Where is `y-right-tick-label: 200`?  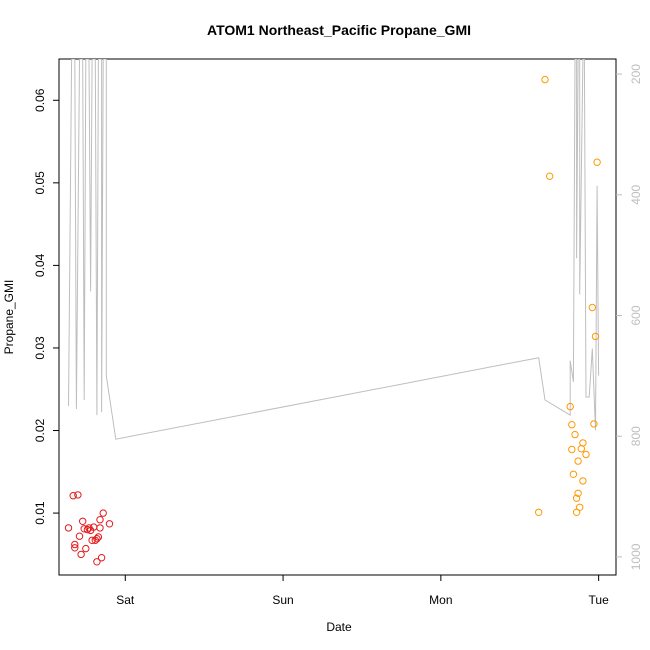 y-right-tick-label: 200 is located at coordinates (636, 74).